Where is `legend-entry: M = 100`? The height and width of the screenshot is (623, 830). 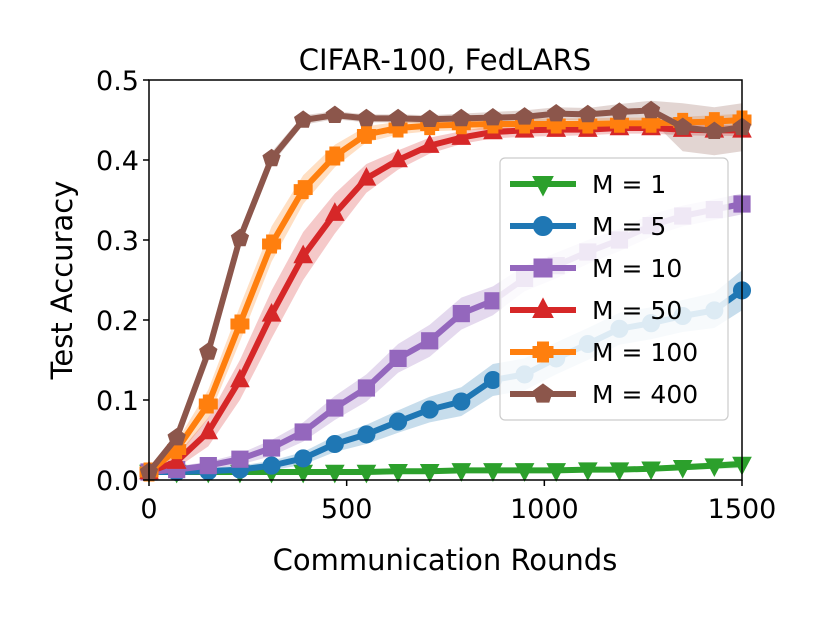 legend-entry: M = 100 is located at coordinates (604, 352).